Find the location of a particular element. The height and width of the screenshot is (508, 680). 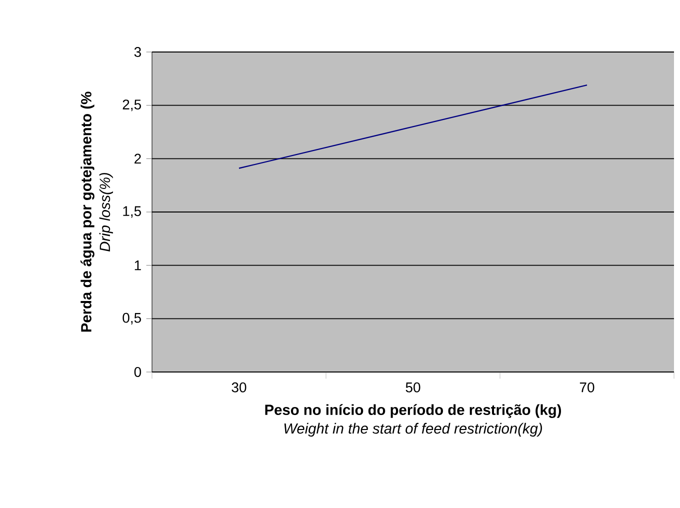

y-axis-title: Perda de água por gotejamento (% Drip loss(%) is located at coordinates (96, 212).